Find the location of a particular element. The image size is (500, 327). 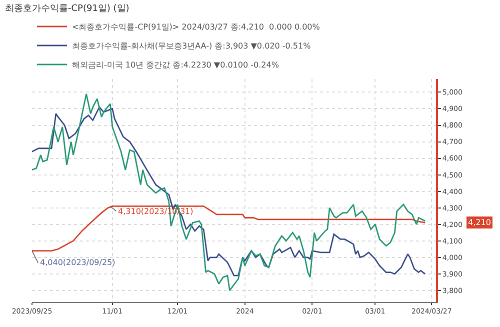

line-series is located at coordinates (229, 228).